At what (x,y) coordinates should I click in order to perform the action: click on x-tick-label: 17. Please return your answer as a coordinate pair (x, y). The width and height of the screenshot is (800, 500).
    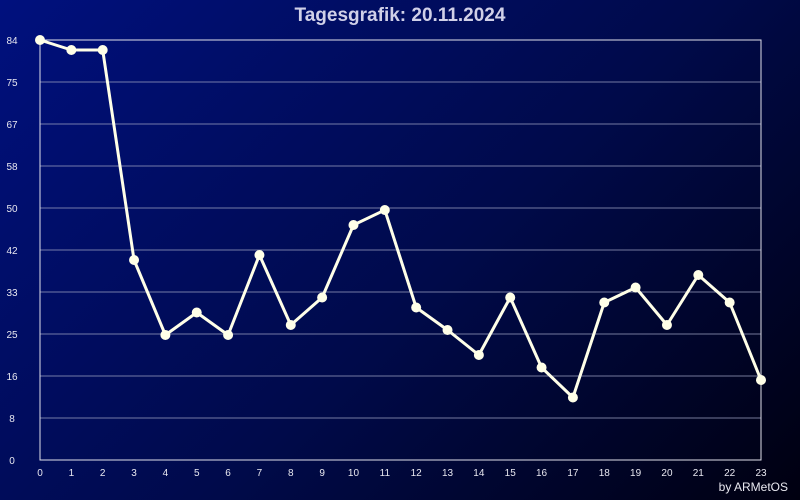
    Looking at the image, I should click on (573, 473).